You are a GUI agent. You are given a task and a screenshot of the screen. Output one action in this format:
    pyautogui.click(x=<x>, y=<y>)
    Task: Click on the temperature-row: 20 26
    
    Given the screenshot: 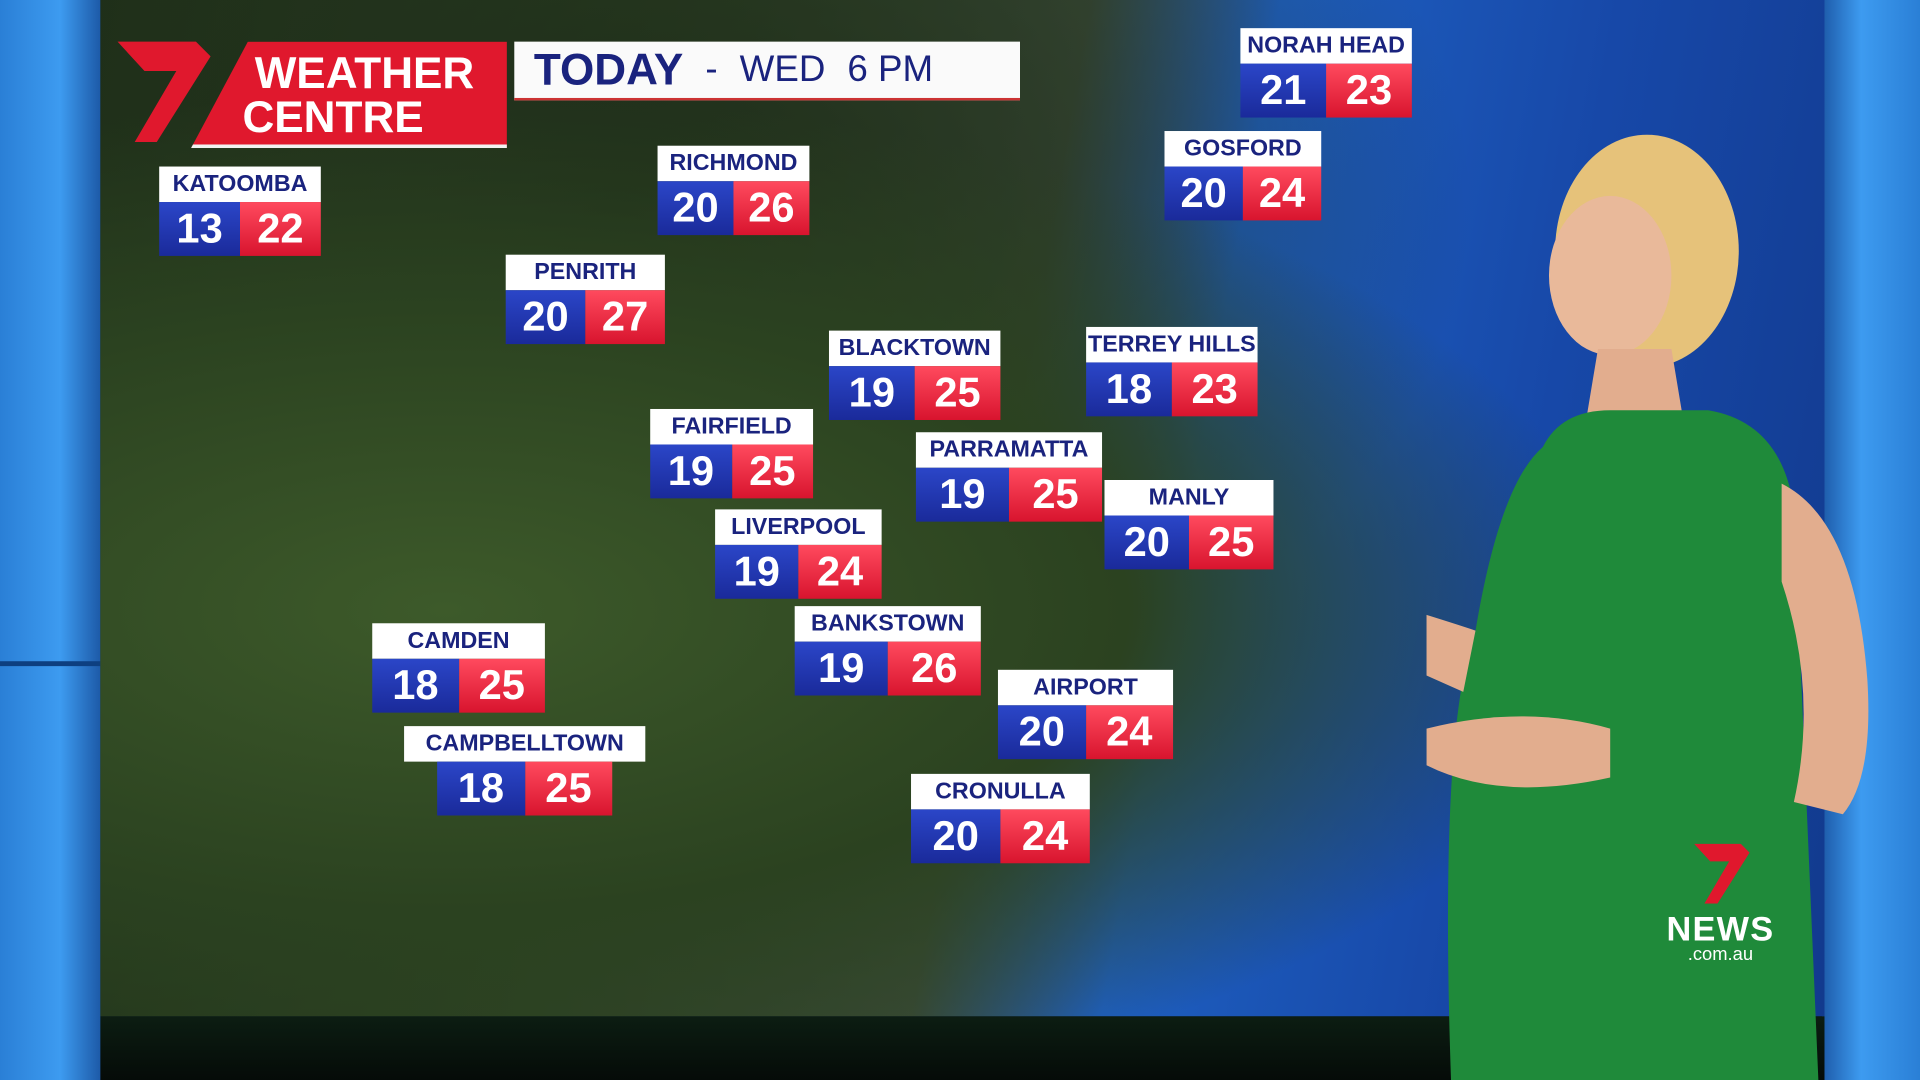 What is the action you would take?
    pyautogui.click(x=733, y=208)
    